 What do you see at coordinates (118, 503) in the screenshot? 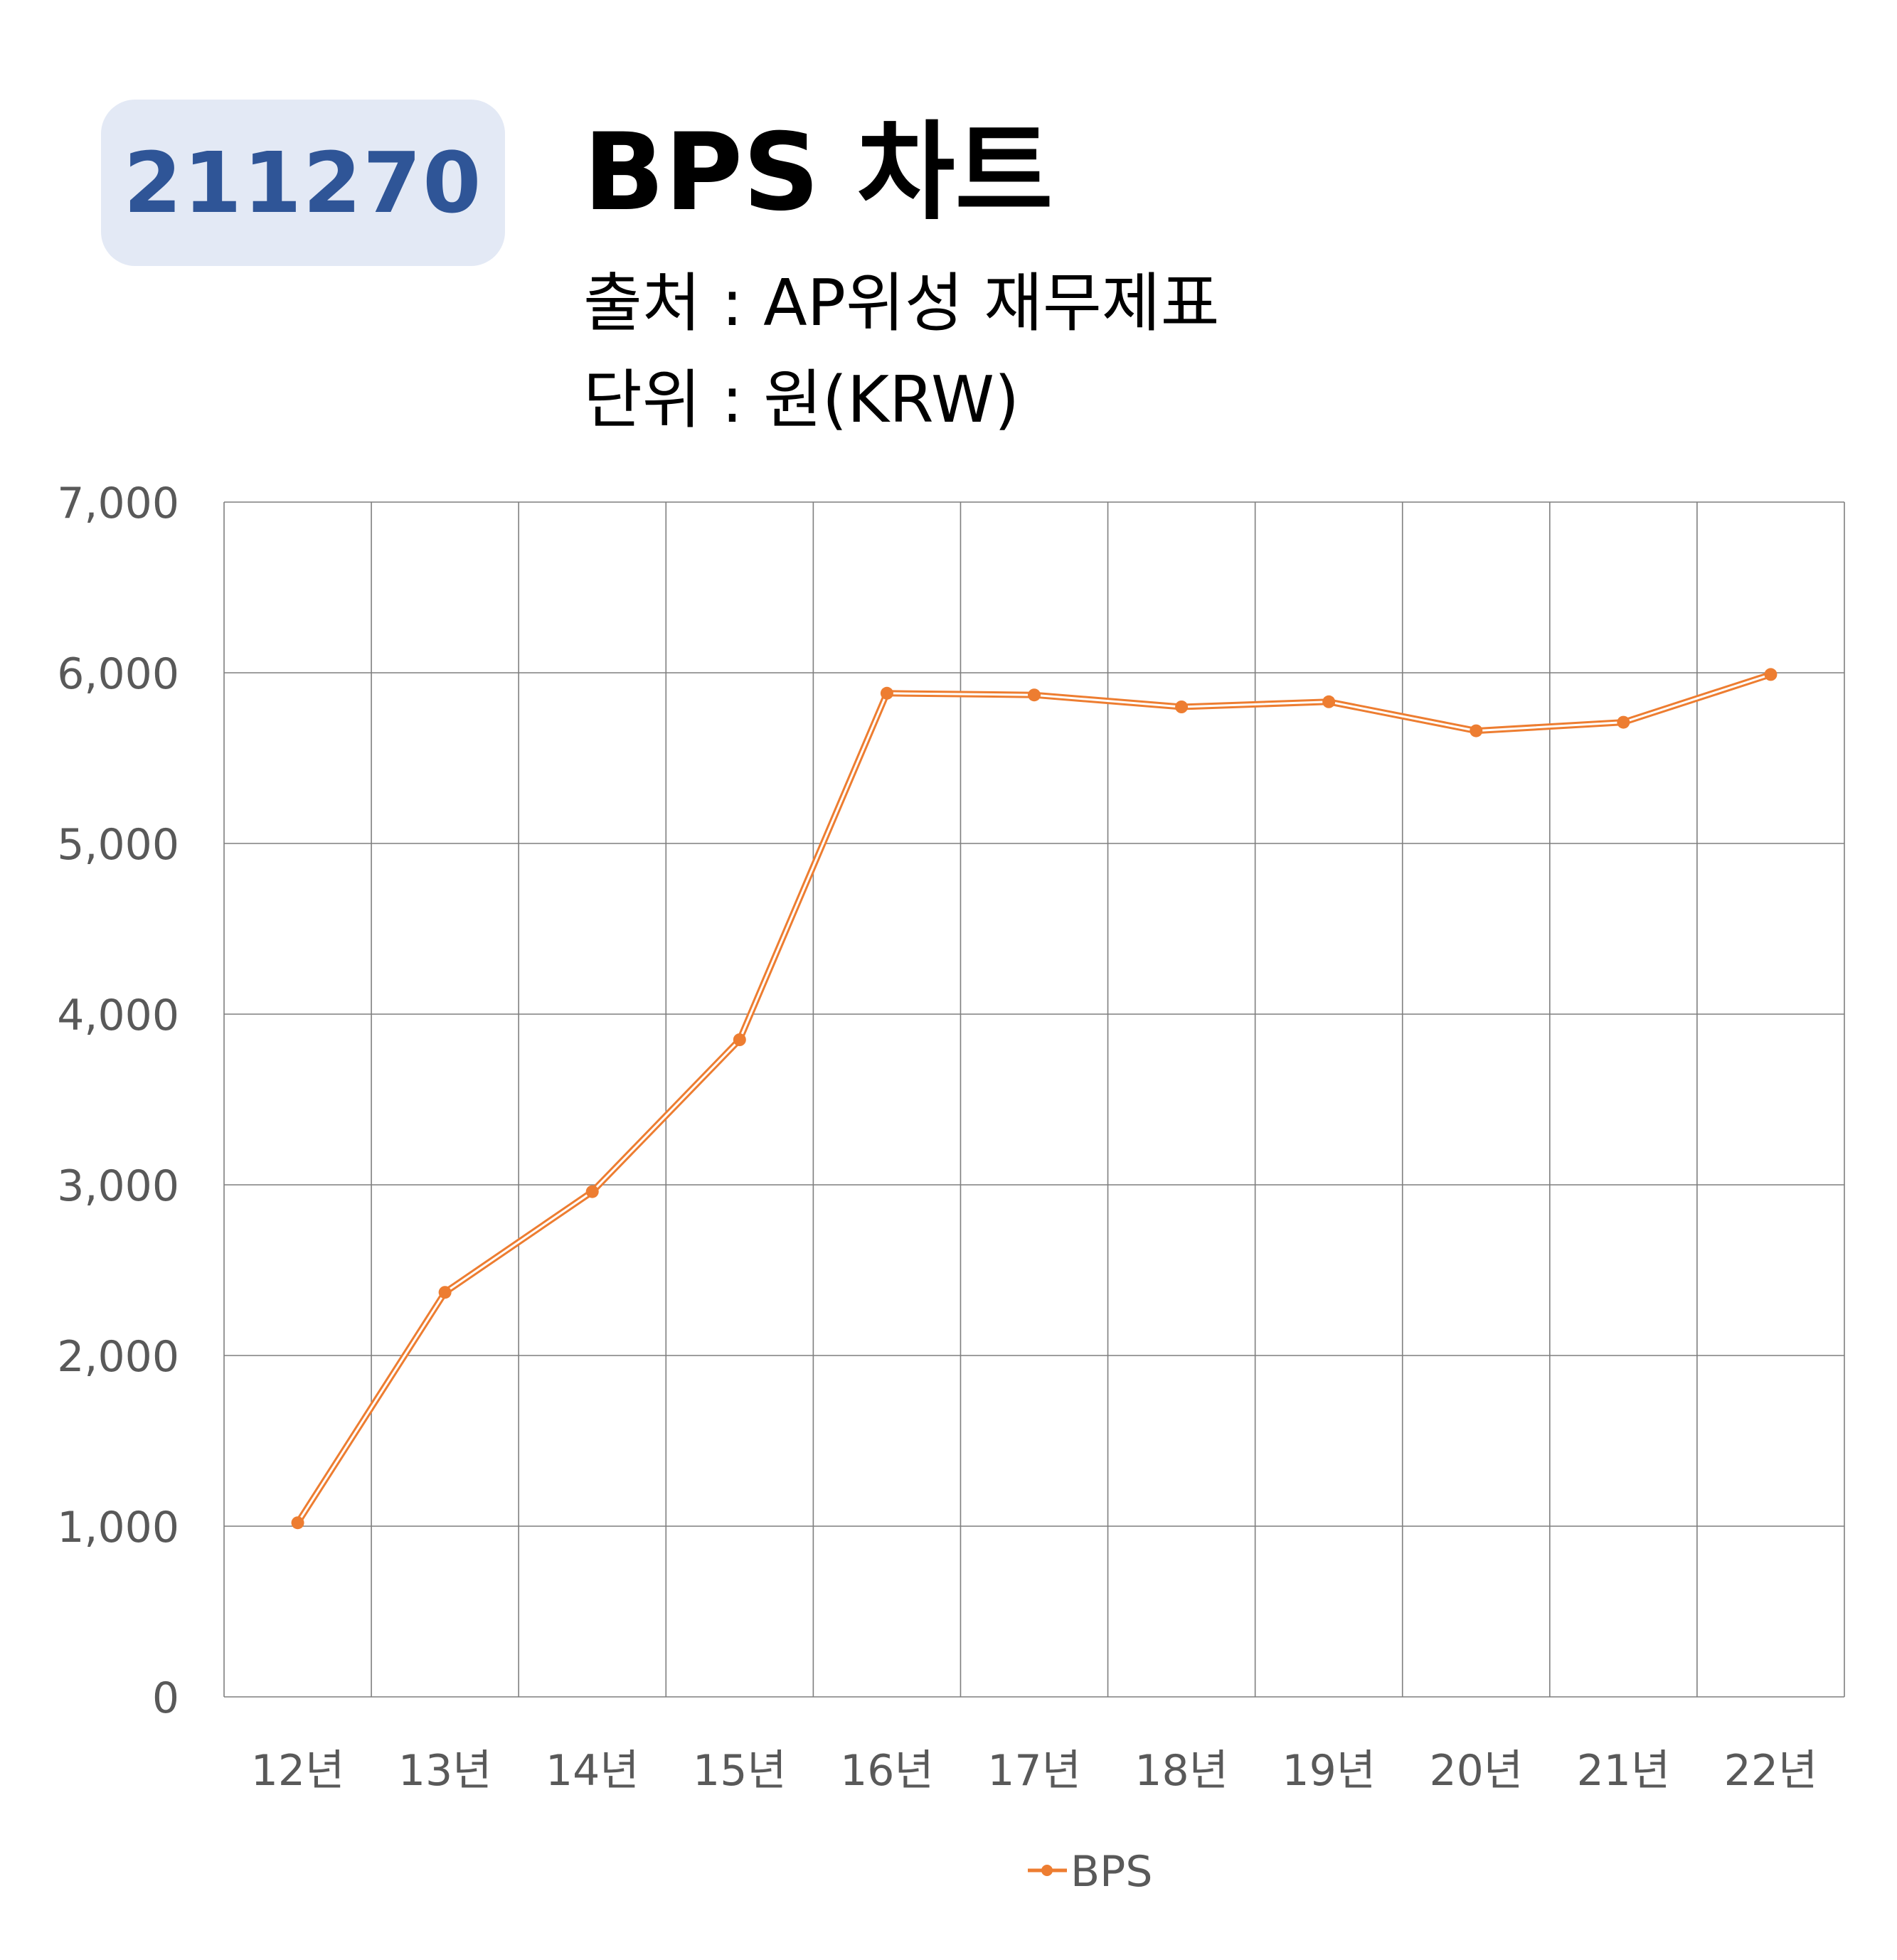
I see `y-tick-label: 7,000` at bounding box center [118, 503].